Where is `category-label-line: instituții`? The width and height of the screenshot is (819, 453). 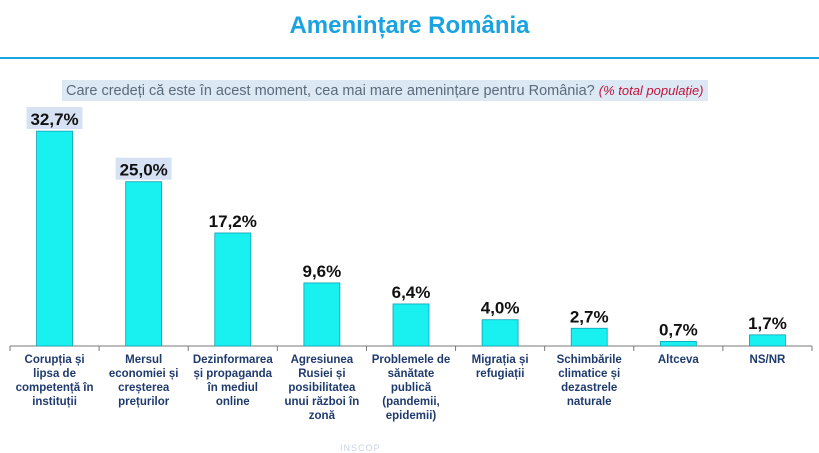 category-label-line: instituții is located at coordinates (54, 402).